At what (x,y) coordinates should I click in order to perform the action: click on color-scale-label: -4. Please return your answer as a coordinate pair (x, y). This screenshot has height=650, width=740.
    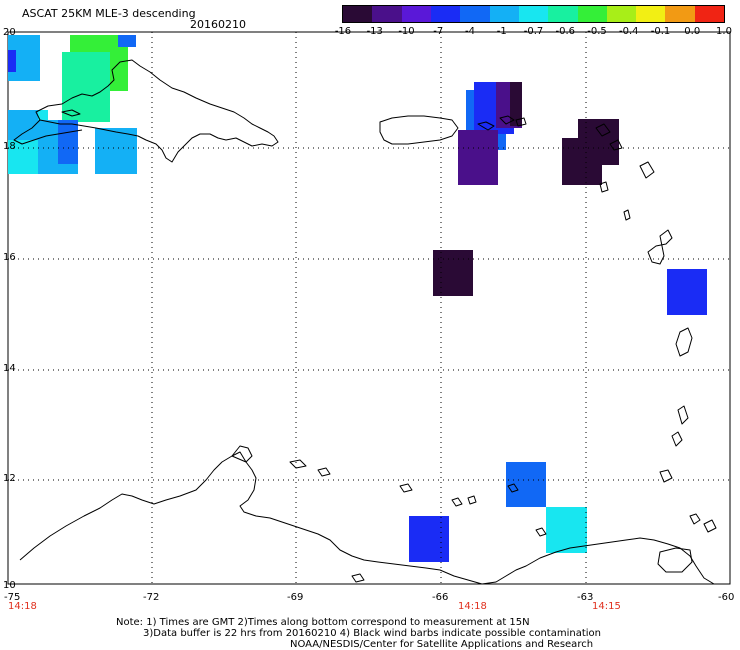
    Looking at the image, I should click on (470, 31).